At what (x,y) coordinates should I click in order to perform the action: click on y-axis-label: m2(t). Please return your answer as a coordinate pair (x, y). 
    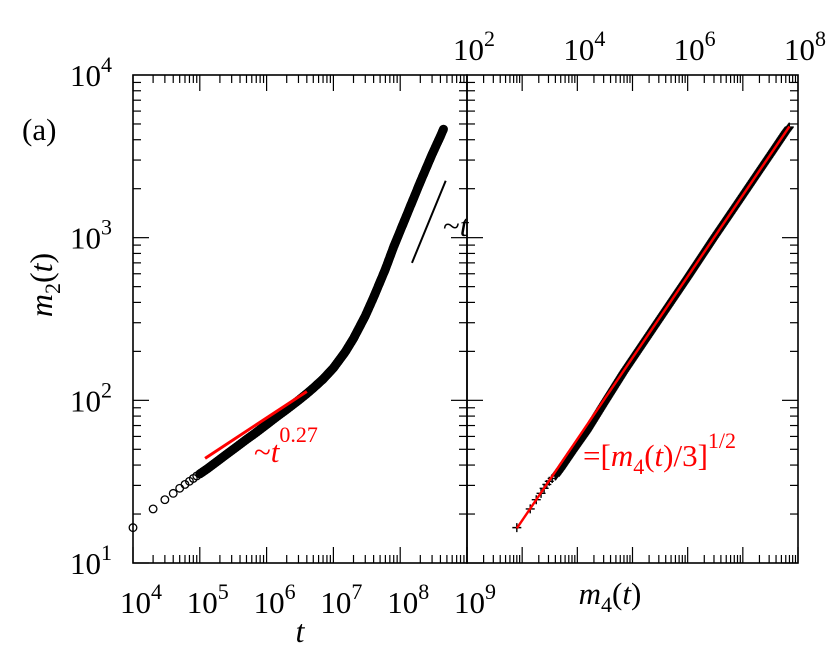
    Looking at the image, I should click on (44, 285).